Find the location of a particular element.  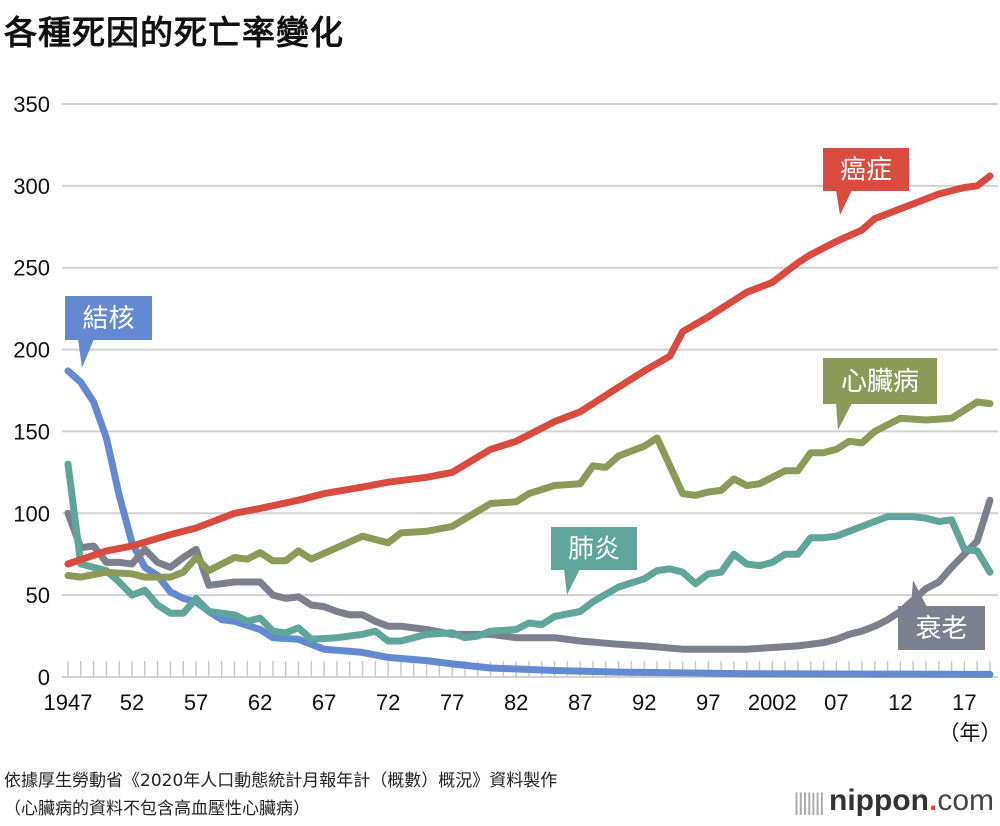

logo-bars-icon: ||||||| is located at coordinates (809, 802).